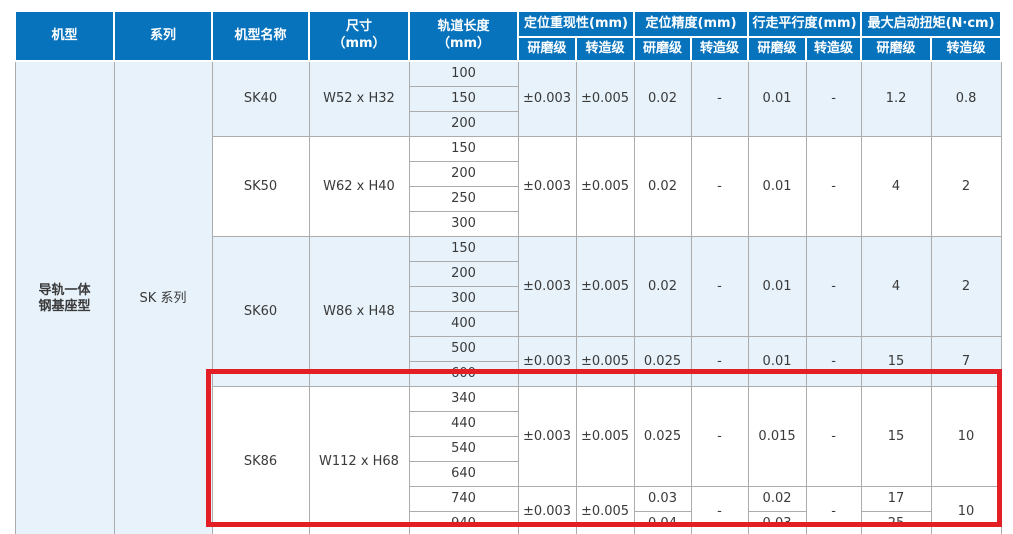 The image size is (1013, 534). What do you see at coordinates (260, 98) in the screenshot?
I see `cell-model-sk40: SK40` at bounding box center [260, 98].